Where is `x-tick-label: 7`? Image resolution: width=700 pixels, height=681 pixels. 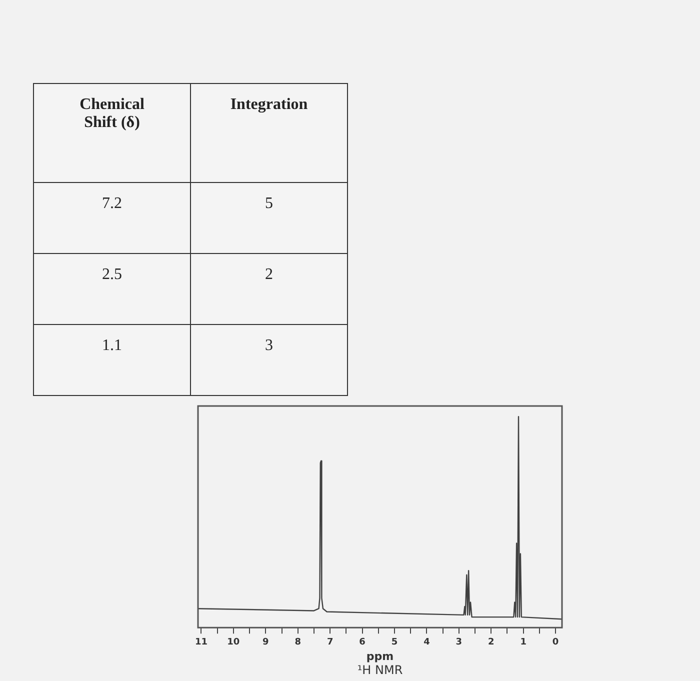 x-tick-label: 7 is located at coordinates (330, 642).